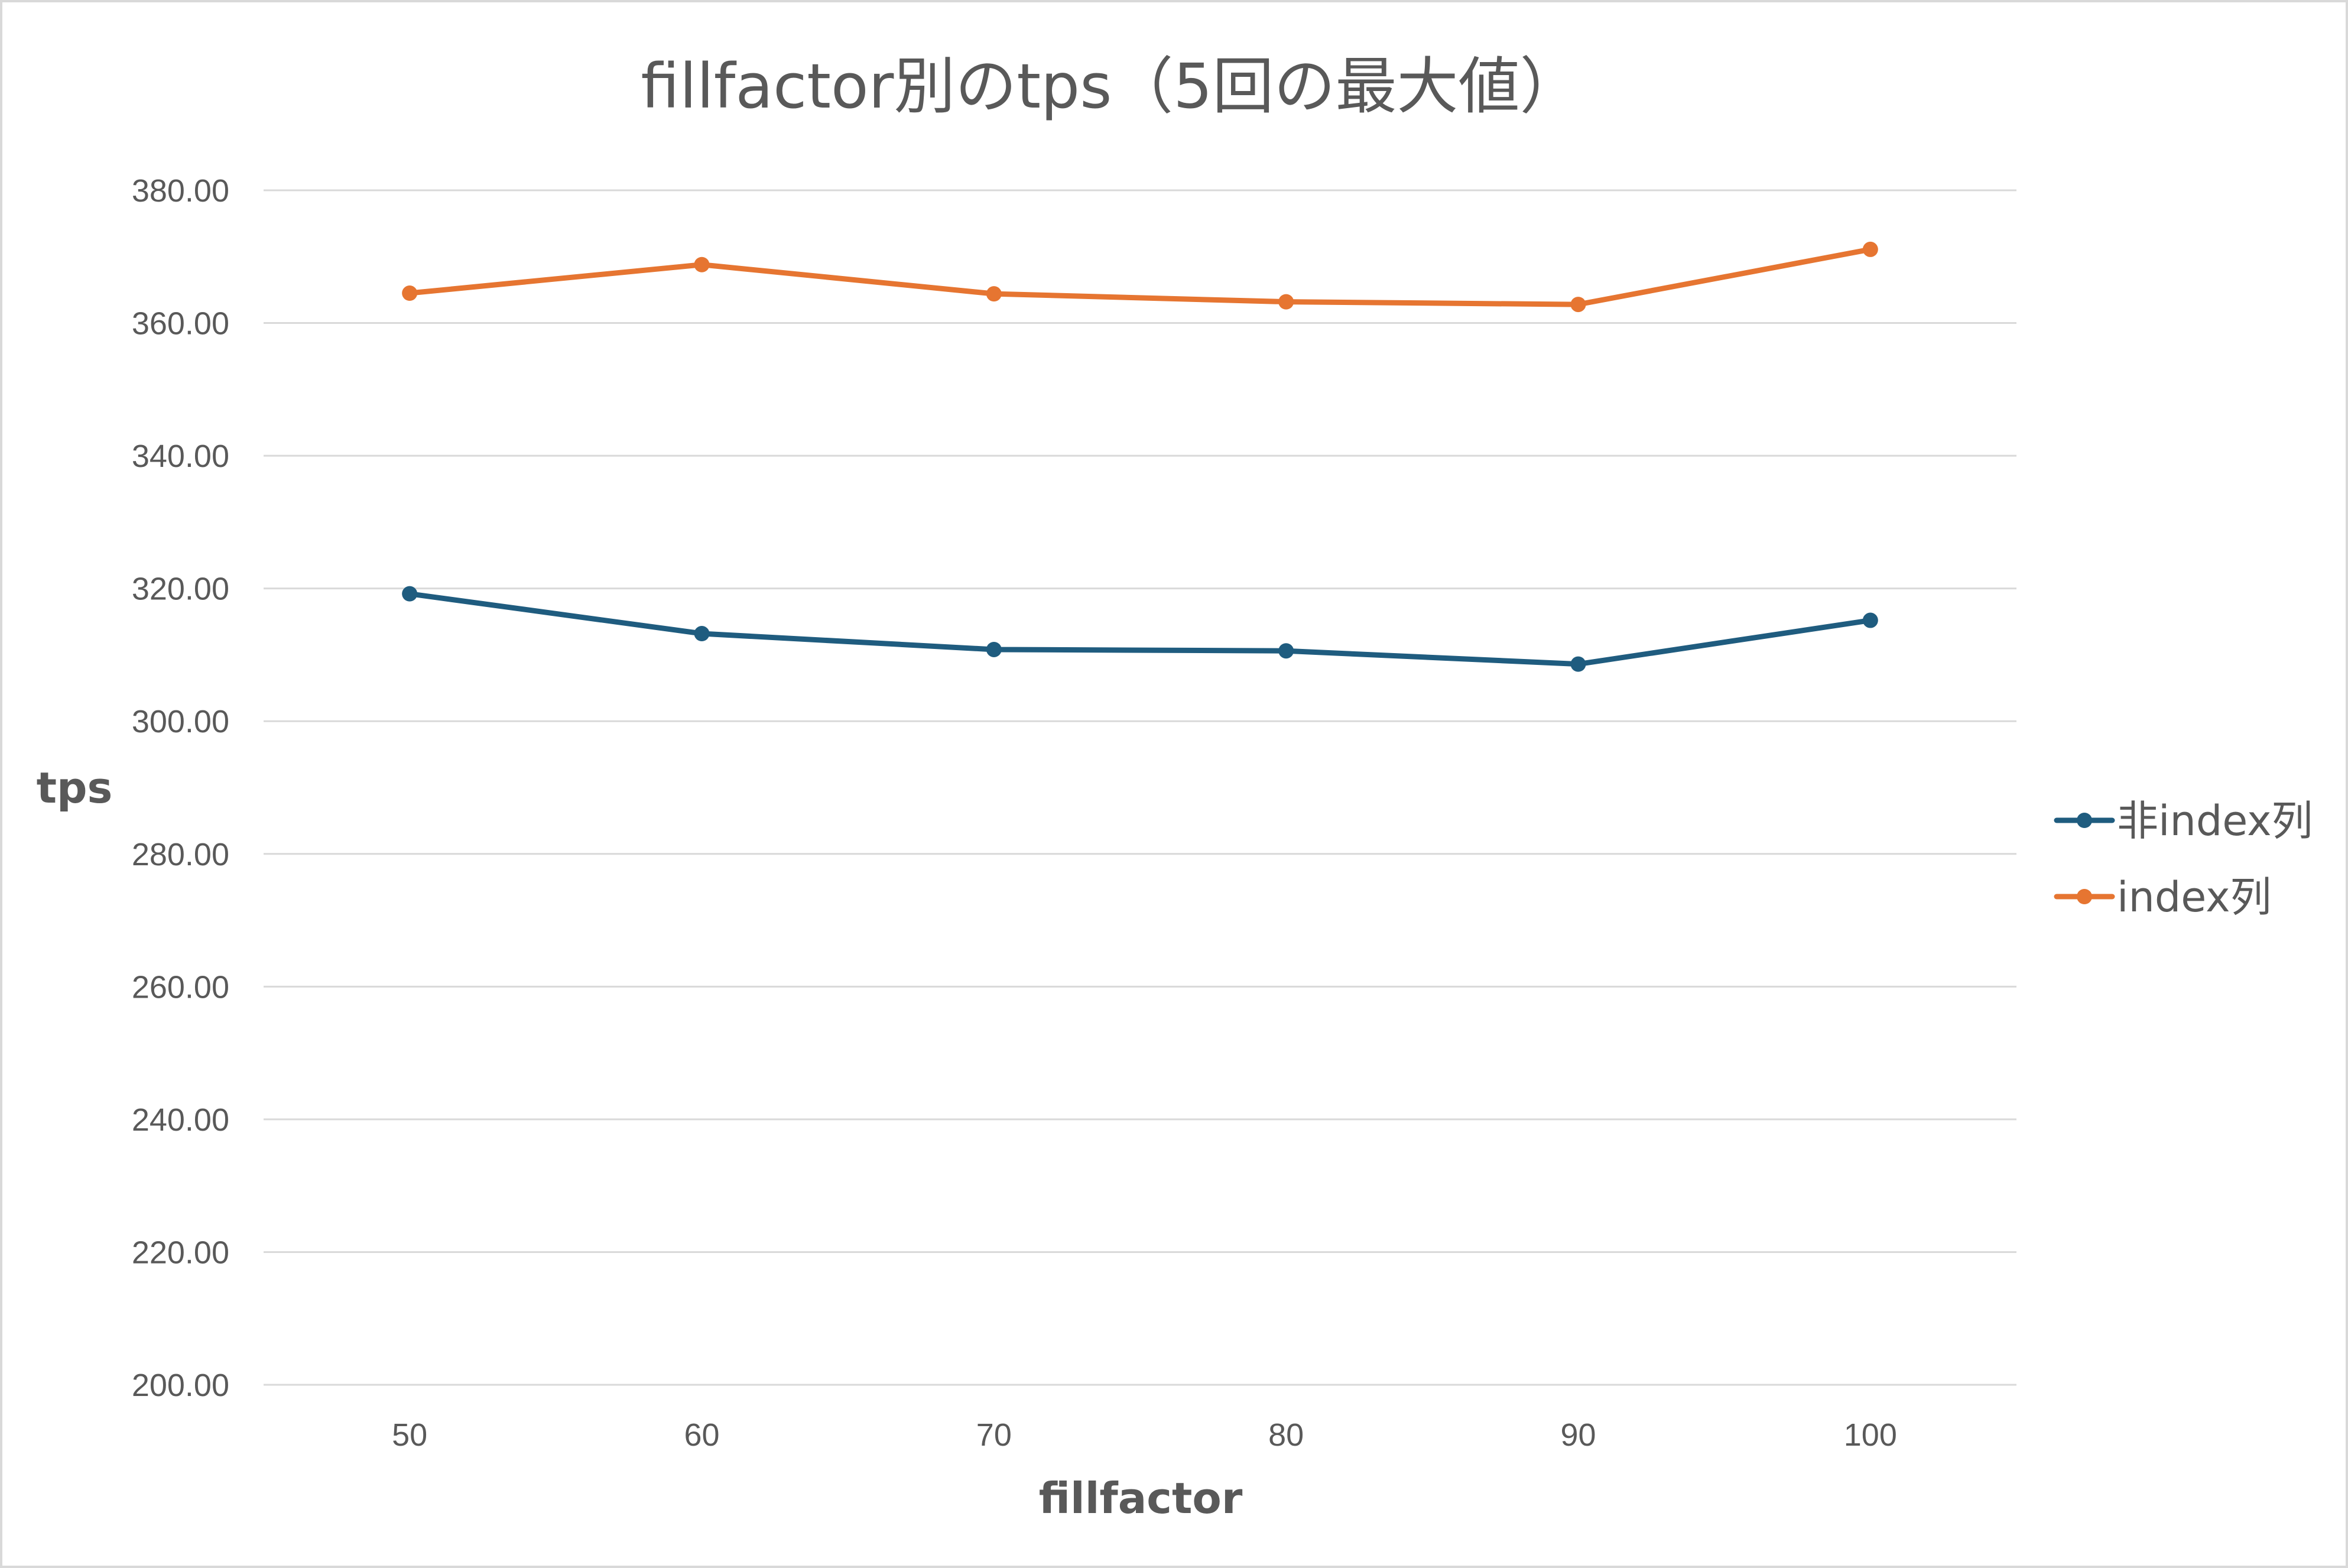 The width and height of the screenshot is (2348, 1568). What do you see at coordinates (180, 589) in the screenshot?
I see `y-tick-label: 320.00` at bounding box center [180, 589].